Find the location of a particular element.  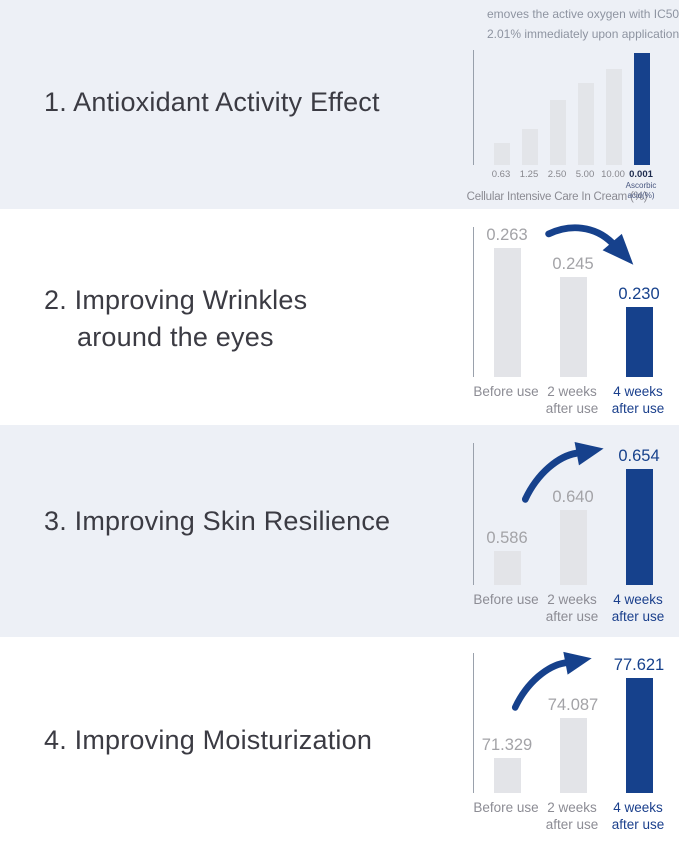

bar-column: 0.263 is located at coordinates (507, 301).